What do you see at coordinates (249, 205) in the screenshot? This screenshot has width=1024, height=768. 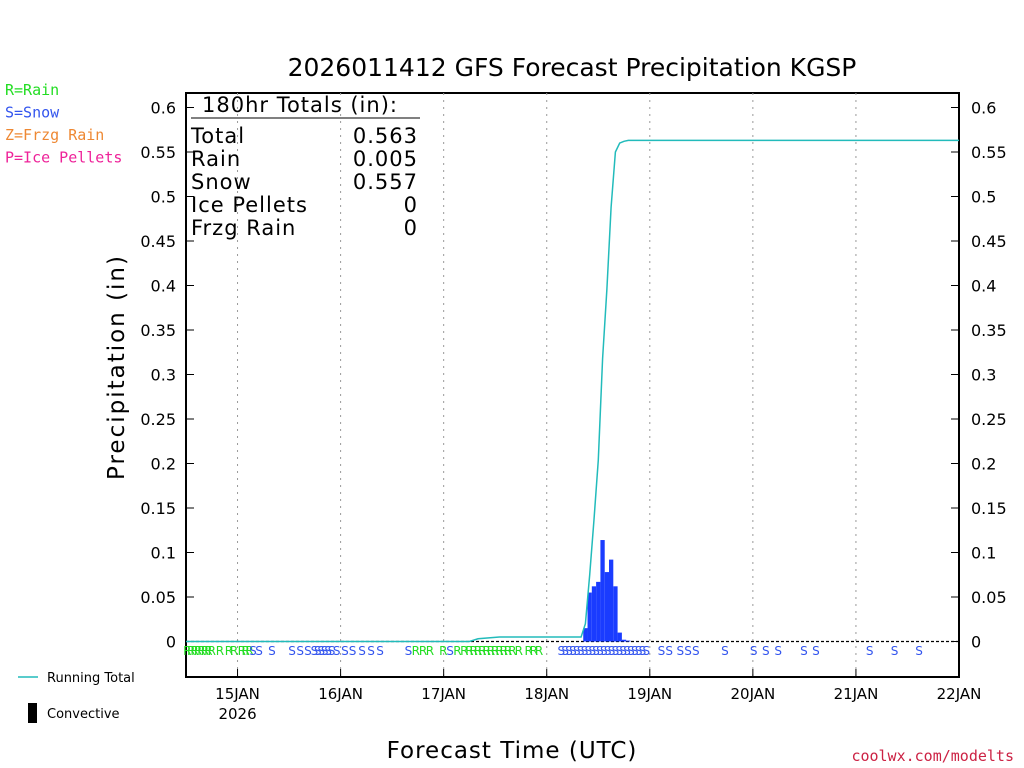 I see `totals-row-label: Ice Pellets` at bounding box center [249, 205].